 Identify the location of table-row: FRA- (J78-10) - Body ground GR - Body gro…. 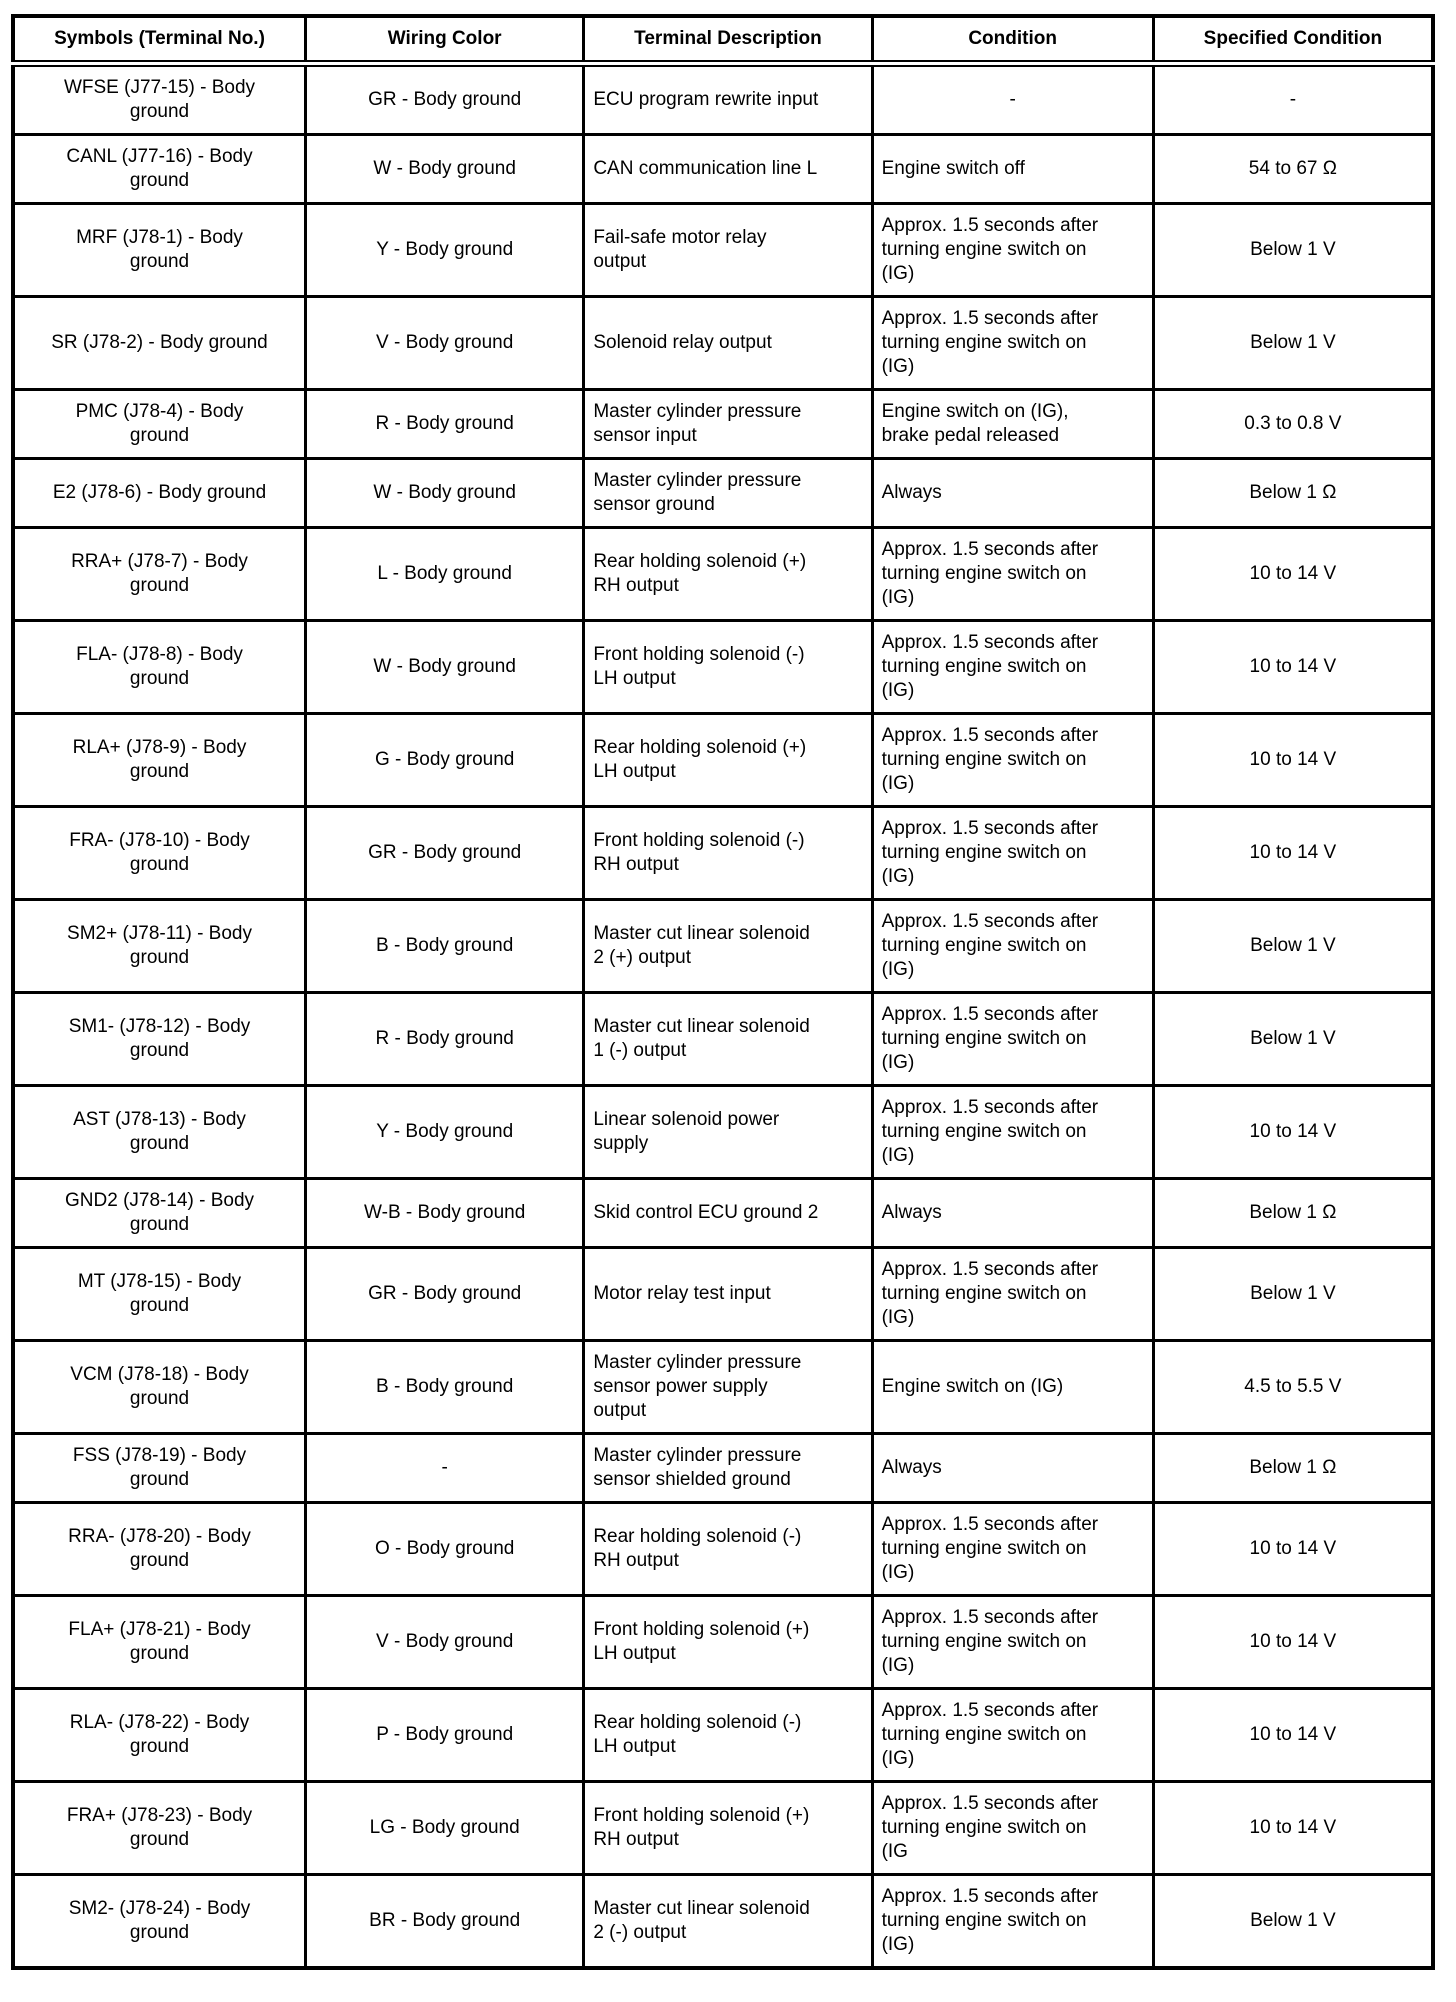
(723, 853).